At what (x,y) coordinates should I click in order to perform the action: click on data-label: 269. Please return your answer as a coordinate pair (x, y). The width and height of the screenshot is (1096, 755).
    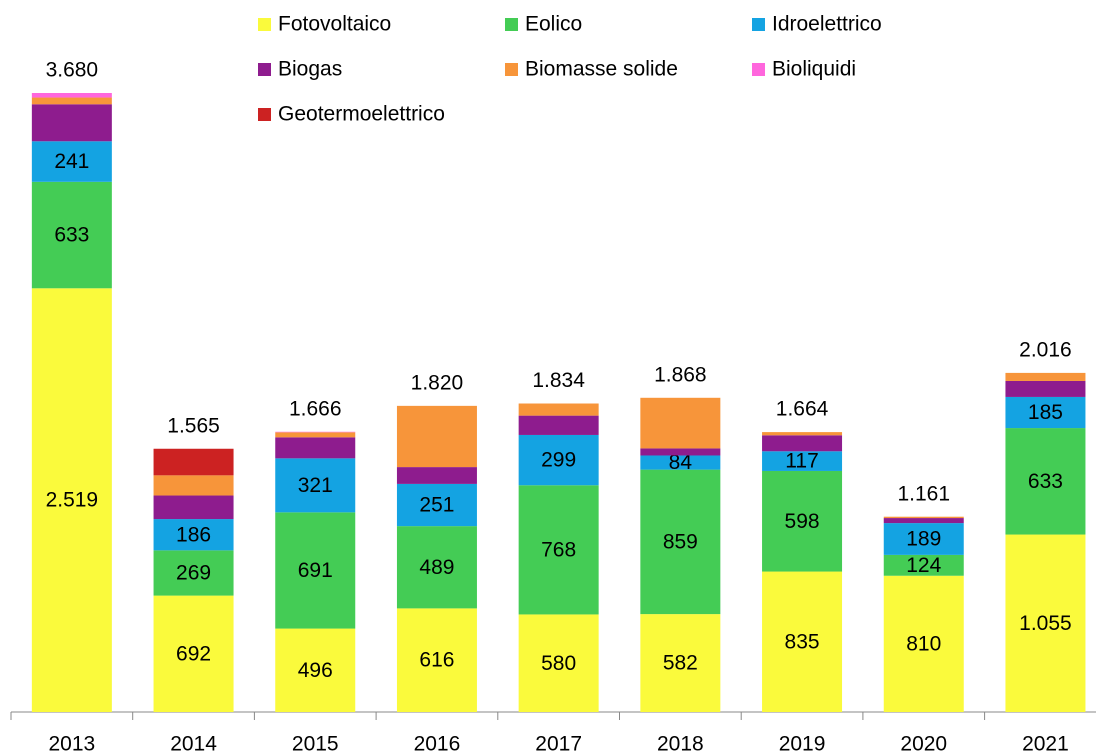
    Looking at the image, I should click on (193, 573).